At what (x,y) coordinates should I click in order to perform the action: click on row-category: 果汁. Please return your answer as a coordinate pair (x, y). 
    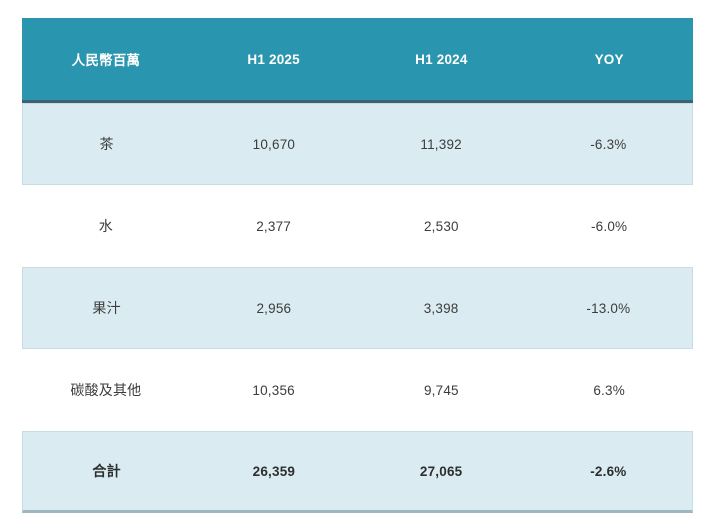
    Looking at the image, I should click on (106, 308).